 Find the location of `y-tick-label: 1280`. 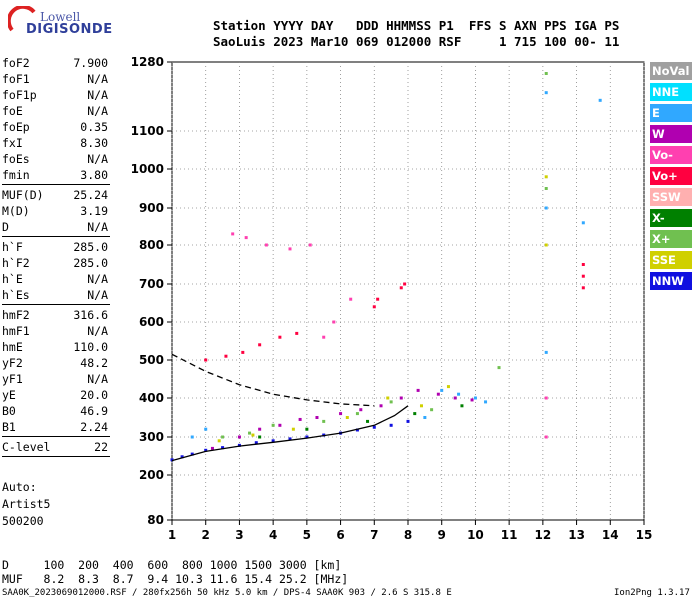

y-tick-label: 1280 is located at coordinates (147, 62).